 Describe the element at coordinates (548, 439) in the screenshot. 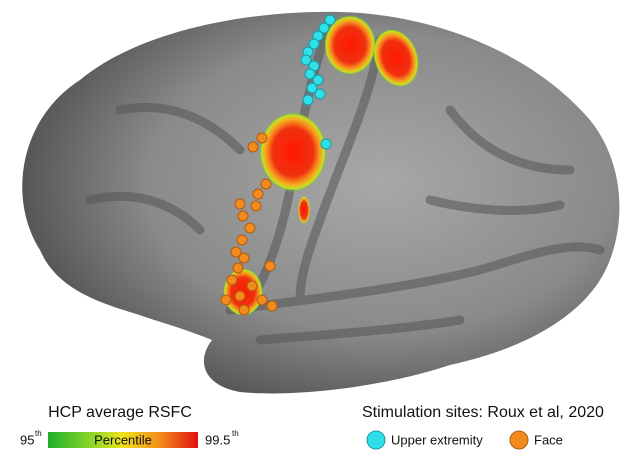

I see `legend-item: Face` at that location.